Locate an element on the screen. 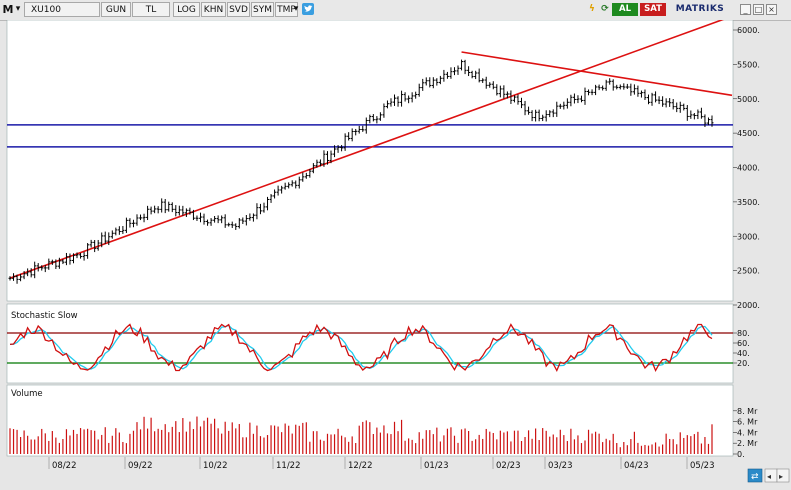 The height and width of the screenshot is (490, 791). matriks-logo: M is located at coordinates (8, 9).